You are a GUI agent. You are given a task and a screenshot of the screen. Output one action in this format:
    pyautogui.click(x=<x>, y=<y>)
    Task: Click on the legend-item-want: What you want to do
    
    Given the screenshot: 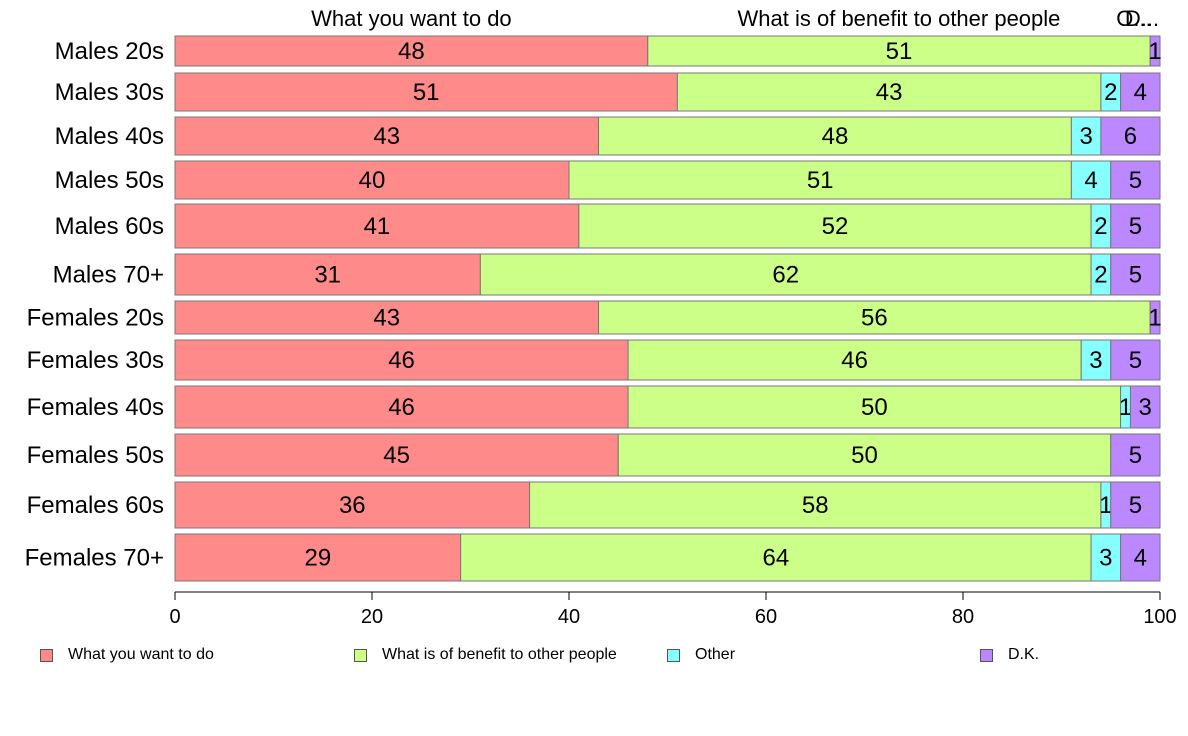 What is the action you would take?
    pyautogui.click(x=127, y=655)
    